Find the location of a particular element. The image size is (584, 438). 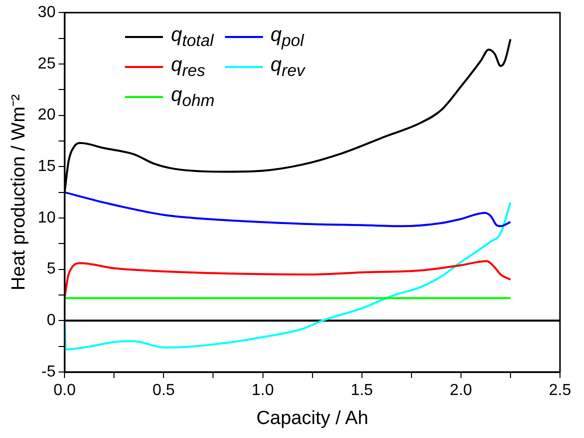

y-axis-title: Heat production / Wm⁻² is located at coordinates (19, 192).